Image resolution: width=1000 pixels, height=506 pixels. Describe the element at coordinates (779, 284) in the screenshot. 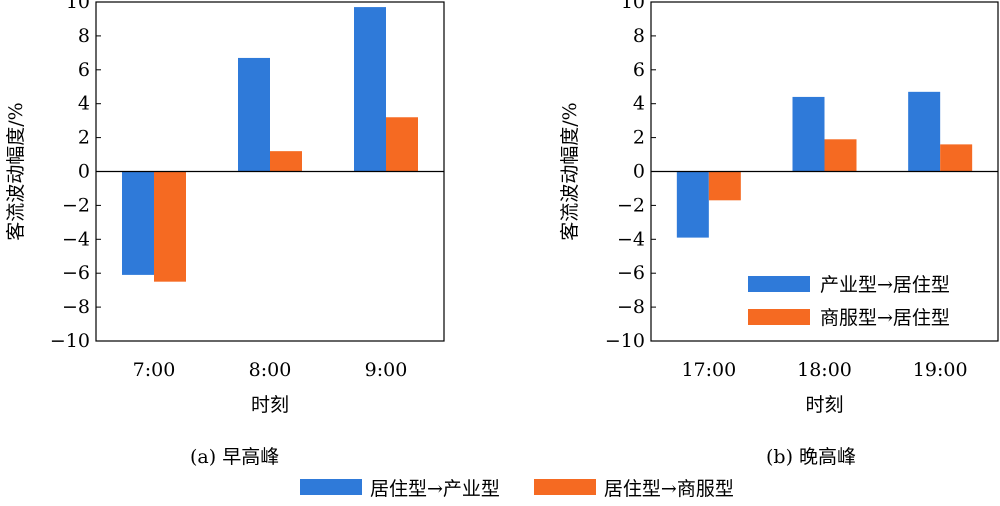

I see `inner-legend-swatch-blue` at that location.